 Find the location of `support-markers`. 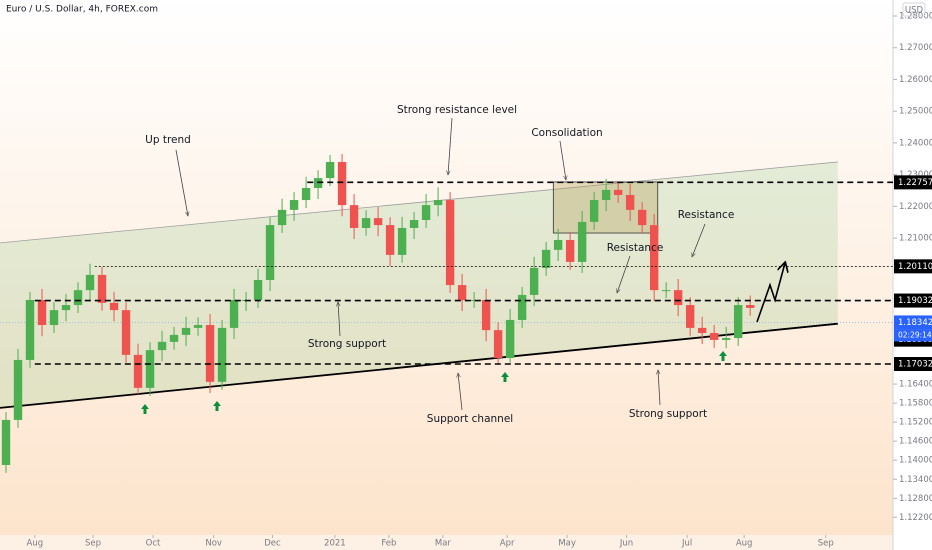

support-markers is located at coordinates (434, 382).